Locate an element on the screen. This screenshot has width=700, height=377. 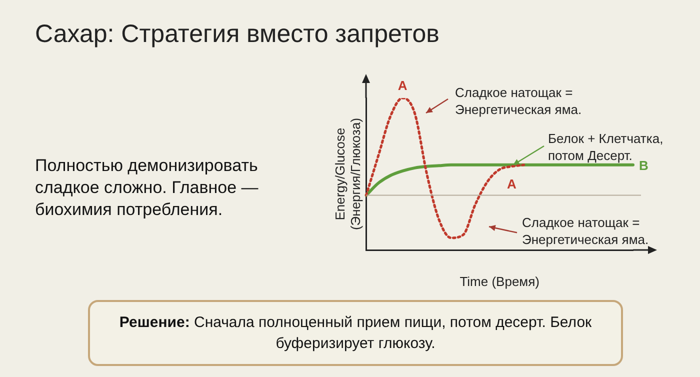
chart-title: Сахар: Стратегия вместо запретов is located at coordinates (237, 34).